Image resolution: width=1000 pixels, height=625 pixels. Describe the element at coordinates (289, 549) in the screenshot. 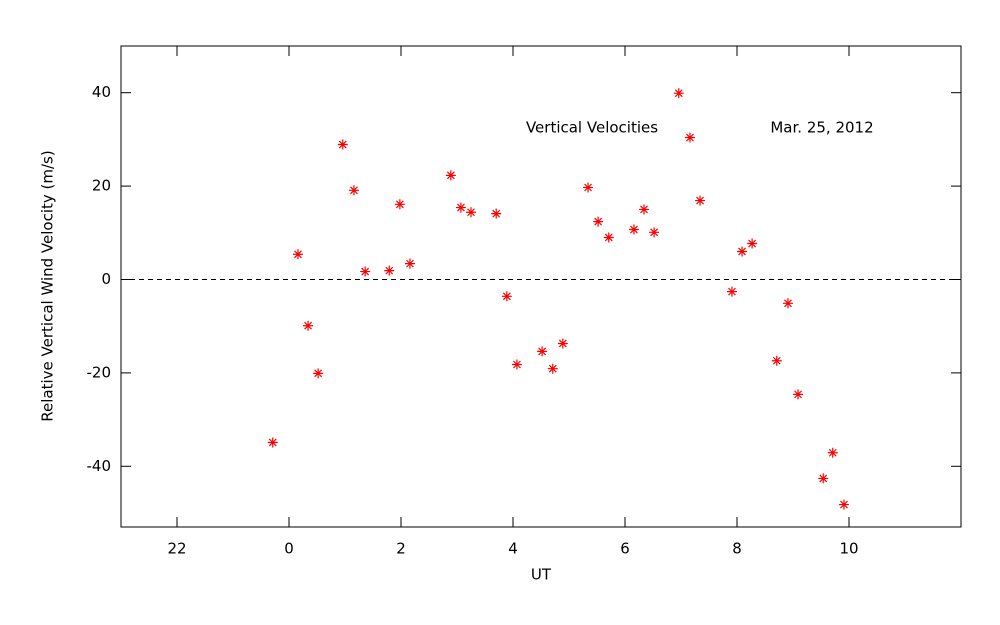

I see `x-tick-label: 0` at that location.